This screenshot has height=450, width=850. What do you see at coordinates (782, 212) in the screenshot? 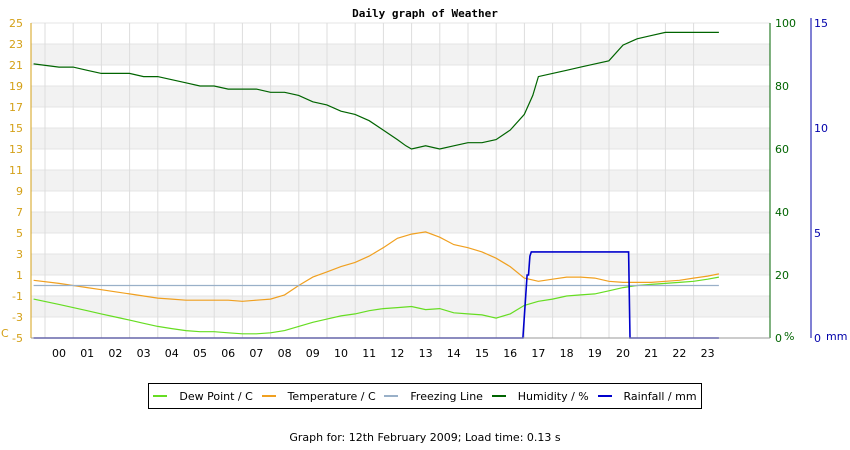
I see `humidity-tick-label: 40` at bounding box center [782, 212].